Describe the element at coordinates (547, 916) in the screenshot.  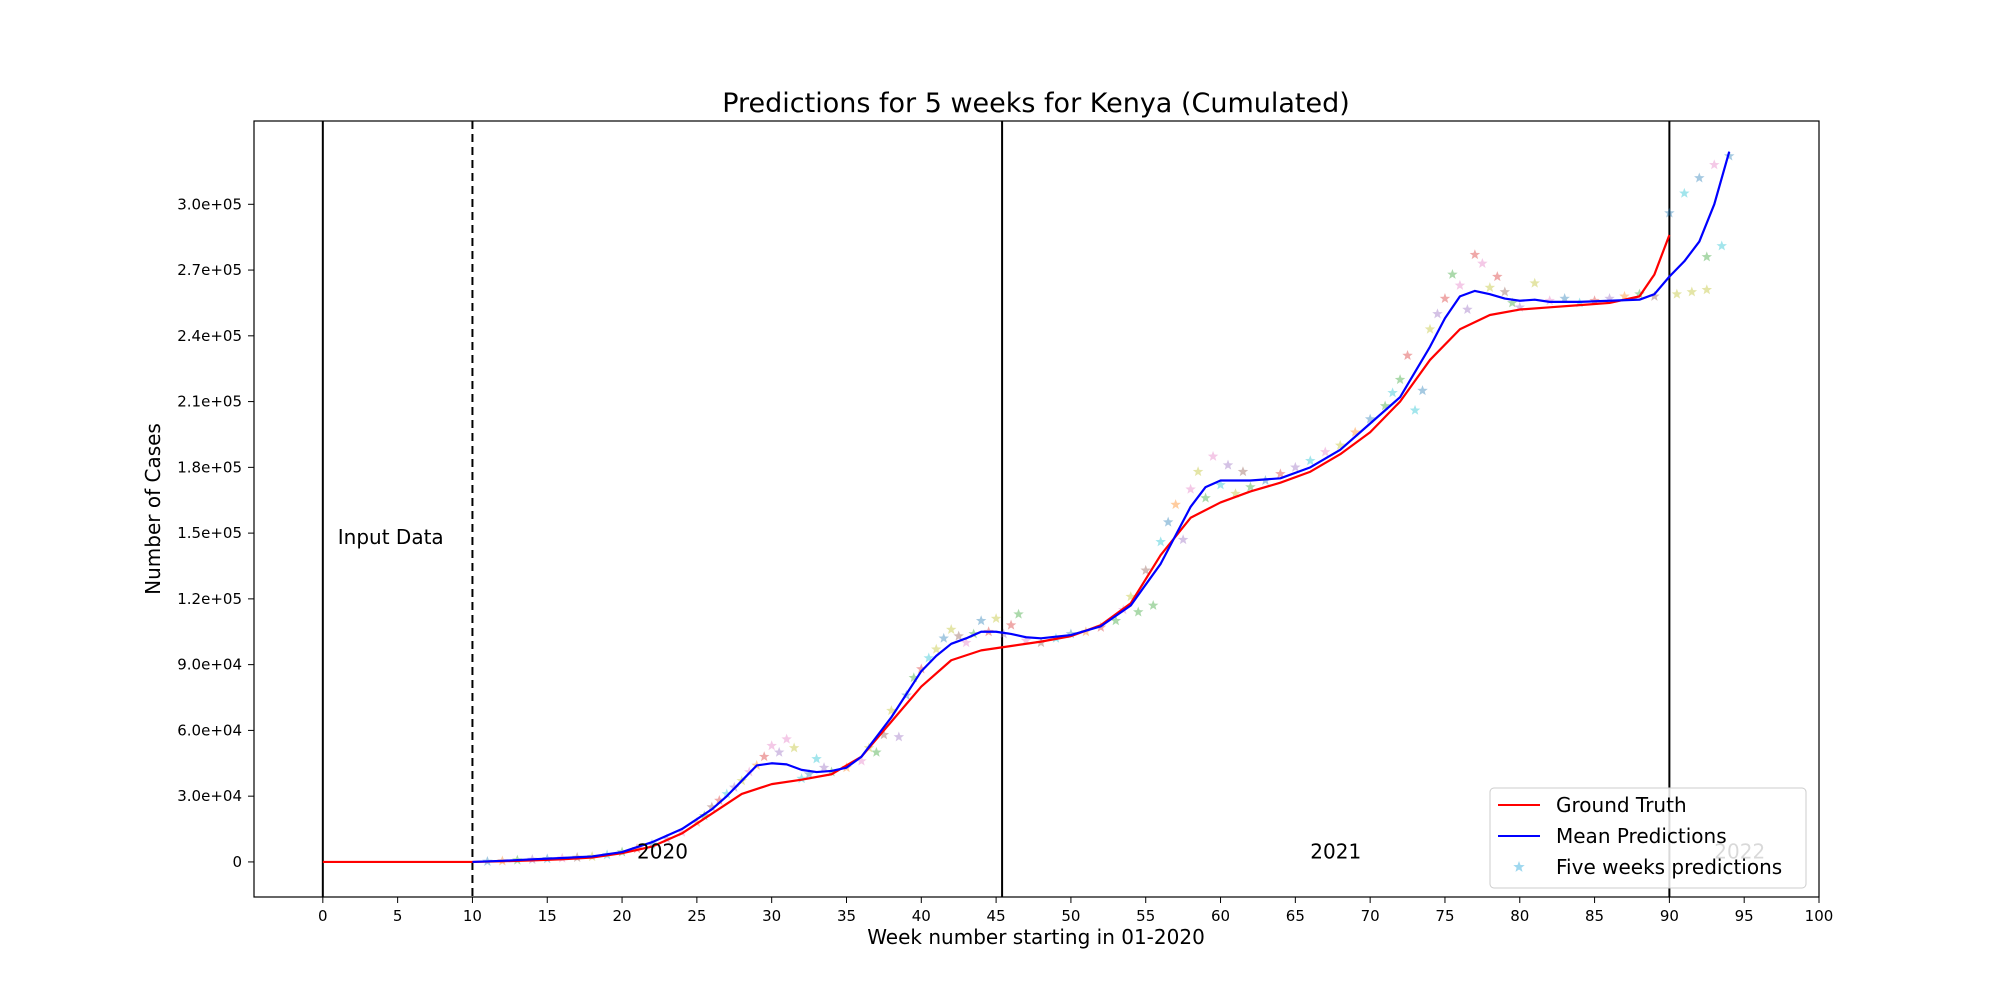
I see `x-tick-label: 15` at that location.